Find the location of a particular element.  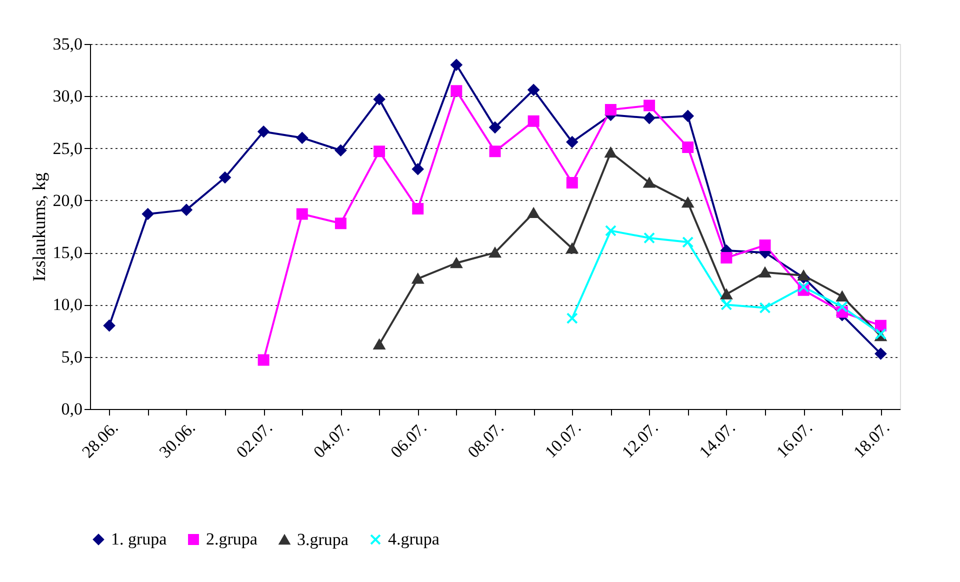

y-tick-label: 20,0 is located at coordinates (67, 200).